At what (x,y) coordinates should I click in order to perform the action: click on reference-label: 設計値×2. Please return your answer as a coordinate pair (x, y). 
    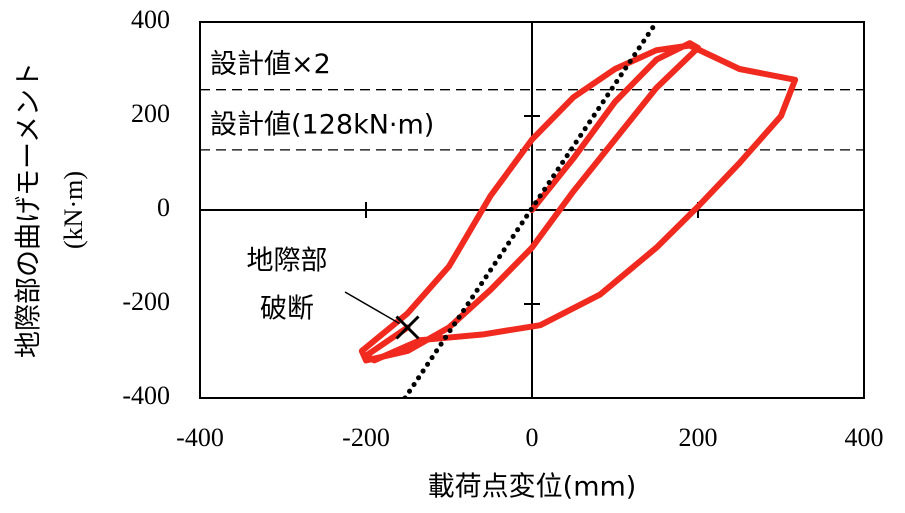
    Looking at the image, I should click on (270, 64).